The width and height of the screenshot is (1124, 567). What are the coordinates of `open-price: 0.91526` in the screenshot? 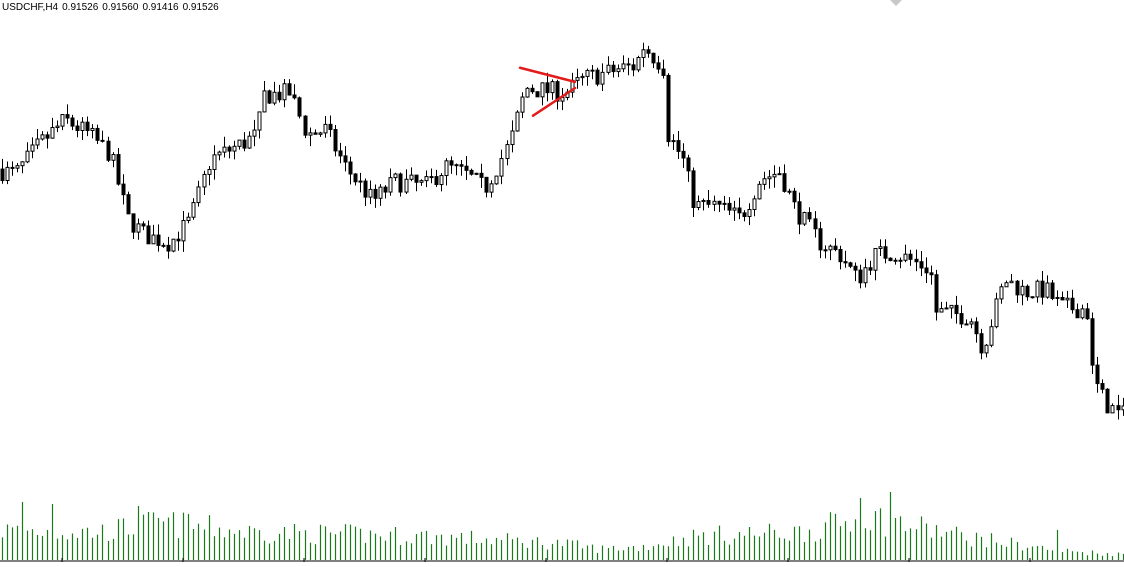 It's located at (80, 7).